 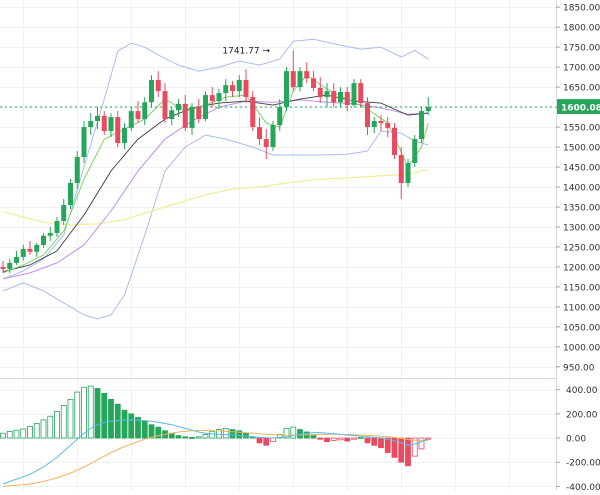 What do you see at coordinates (582, 391) in the screenshot?
I see `macd-axis-tick-label: 400.00` at bounding box center [582, 391].